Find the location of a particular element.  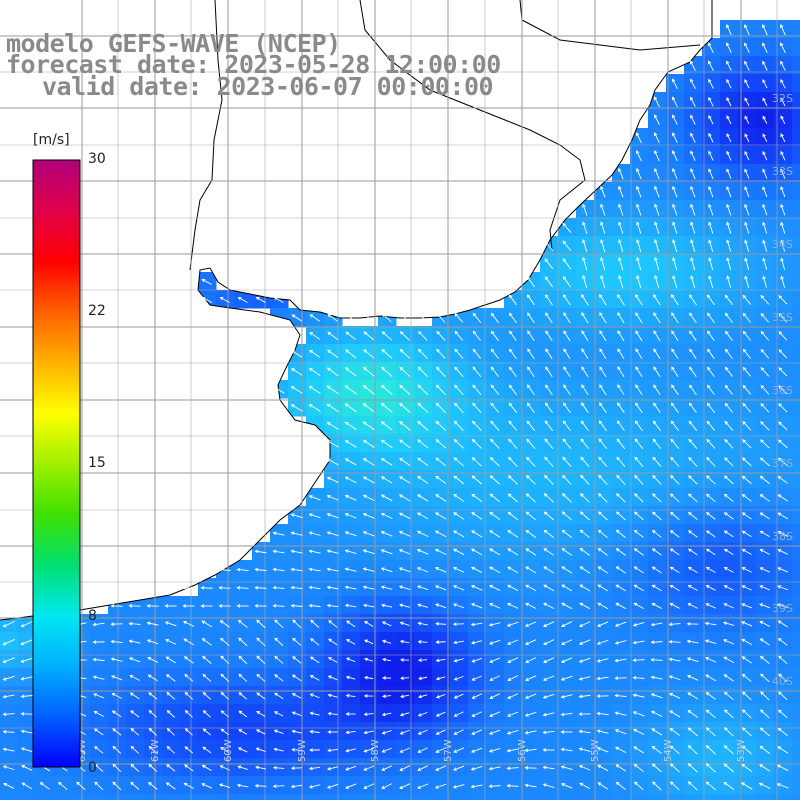

lat-label: 38S is located at coordinates (782, 536).